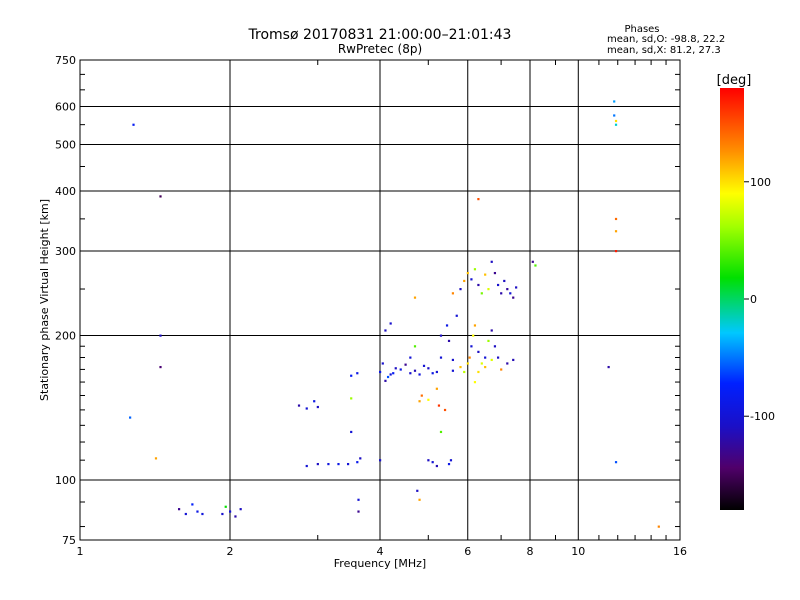 This screenshot has height=600, width=800. Describe the element at coordinates (44, 300) in the screenshot. I see `y-axis-label: Stationary phase Virtual Height [km]` at that location.